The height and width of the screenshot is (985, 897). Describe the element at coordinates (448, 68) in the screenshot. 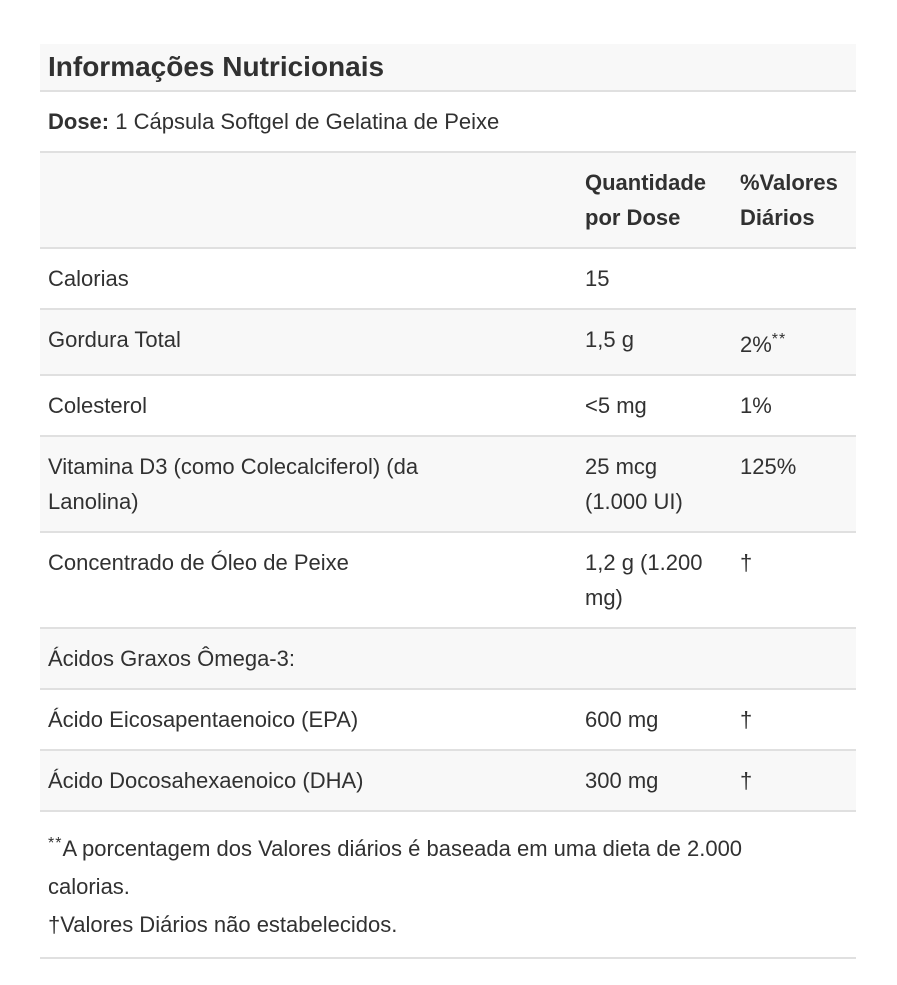

I see `panel-title-row: Informações Nutricionais` at that location.